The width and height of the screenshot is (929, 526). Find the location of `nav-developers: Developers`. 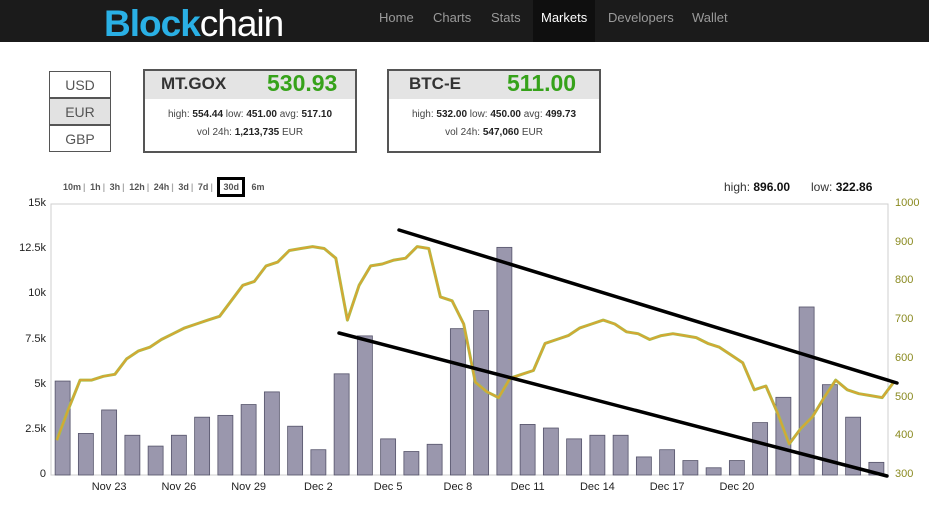

nav-developers: Developers is located at coordinates (641, 17).